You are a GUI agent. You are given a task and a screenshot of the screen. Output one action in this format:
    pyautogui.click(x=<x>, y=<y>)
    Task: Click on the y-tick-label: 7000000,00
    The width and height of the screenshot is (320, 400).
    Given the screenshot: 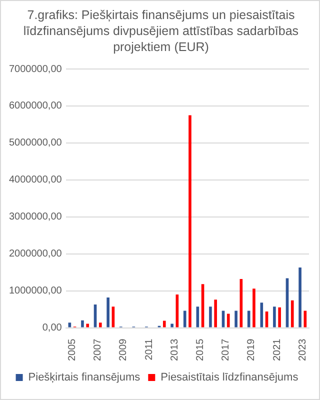 What is the action you would take?
    pyautogui.click(x=35, y=69)
    